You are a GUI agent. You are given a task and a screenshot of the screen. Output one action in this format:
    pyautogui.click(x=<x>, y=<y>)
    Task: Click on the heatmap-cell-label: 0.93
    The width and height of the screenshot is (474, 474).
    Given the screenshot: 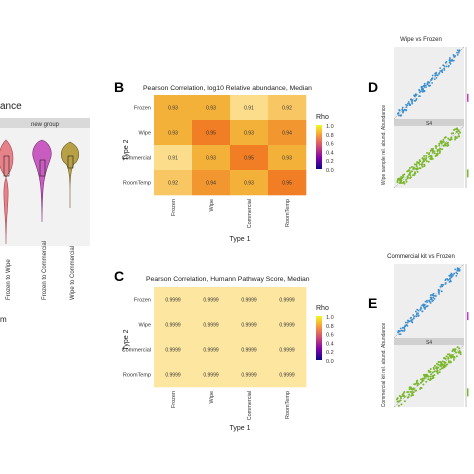 What is the action you would take?
    pyautogui.click(x=249, y=184)
    